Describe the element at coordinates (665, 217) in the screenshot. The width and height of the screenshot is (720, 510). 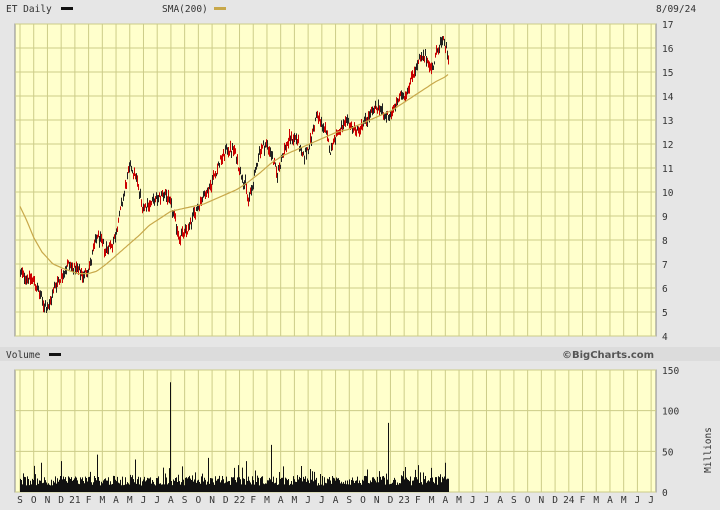
I see `price-tick-label: 9` at that location.